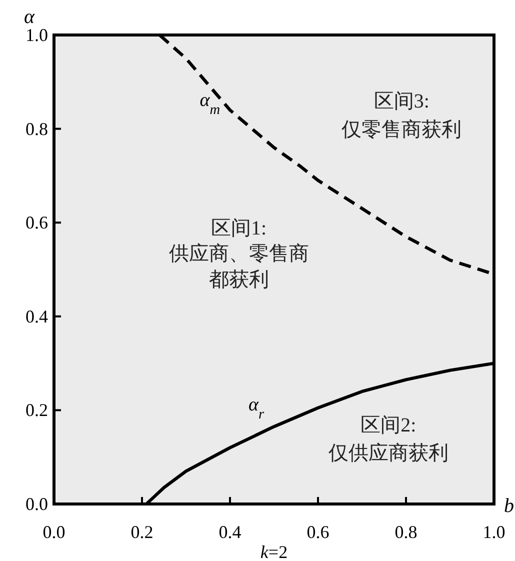 The width and height of the screenshot is (515, 561). What do you see at coordinates (37, 316) in the screenshot?
I see `y-tick-label: 0.4` at bounding box center [37, 316].